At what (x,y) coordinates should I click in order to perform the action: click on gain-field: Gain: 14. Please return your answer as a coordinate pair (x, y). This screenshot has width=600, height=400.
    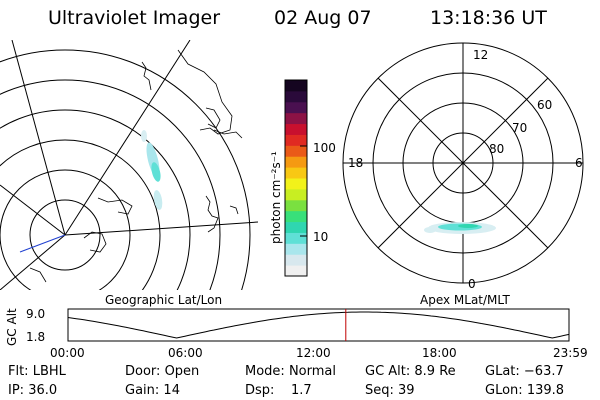
    Looking at the image, I should click on (152, 390).